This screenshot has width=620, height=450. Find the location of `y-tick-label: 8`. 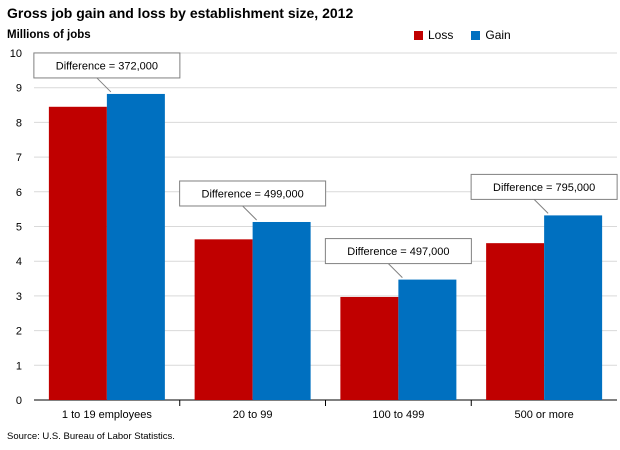

y-tick-label: 8 is located at coordinates (19, 123).